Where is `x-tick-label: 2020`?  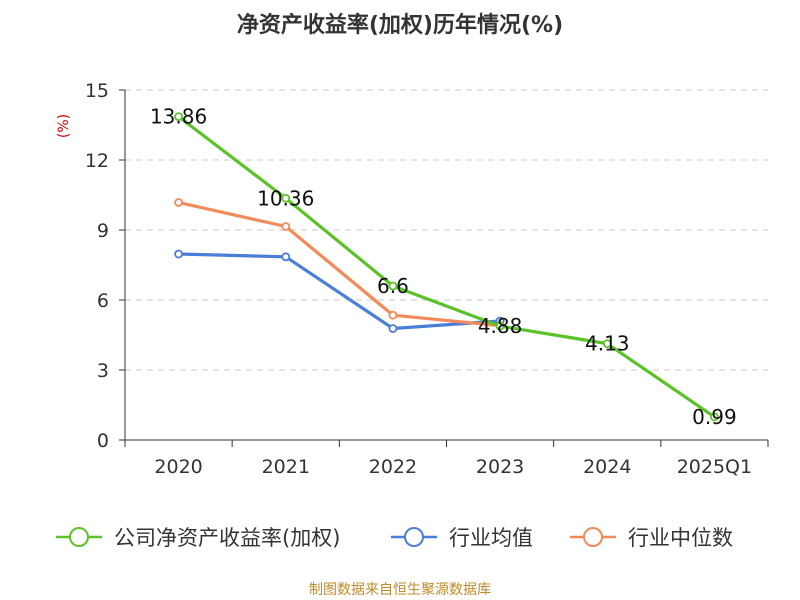
x-tick-label: 2020 is located at coordinates (178, 467).